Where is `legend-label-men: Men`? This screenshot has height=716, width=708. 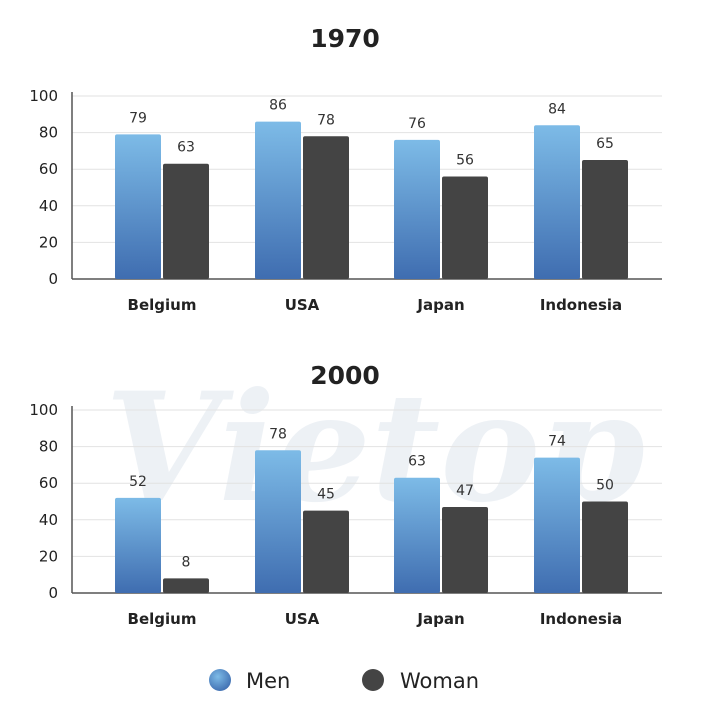 legend-label-men: Men is located at coordinates (268, 681).